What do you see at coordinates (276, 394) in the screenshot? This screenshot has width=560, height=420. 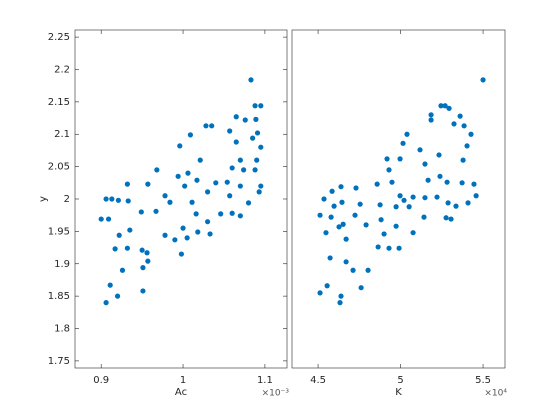 I see `x-multiplier: ×10⁻³` at bounding box center [276, 394].